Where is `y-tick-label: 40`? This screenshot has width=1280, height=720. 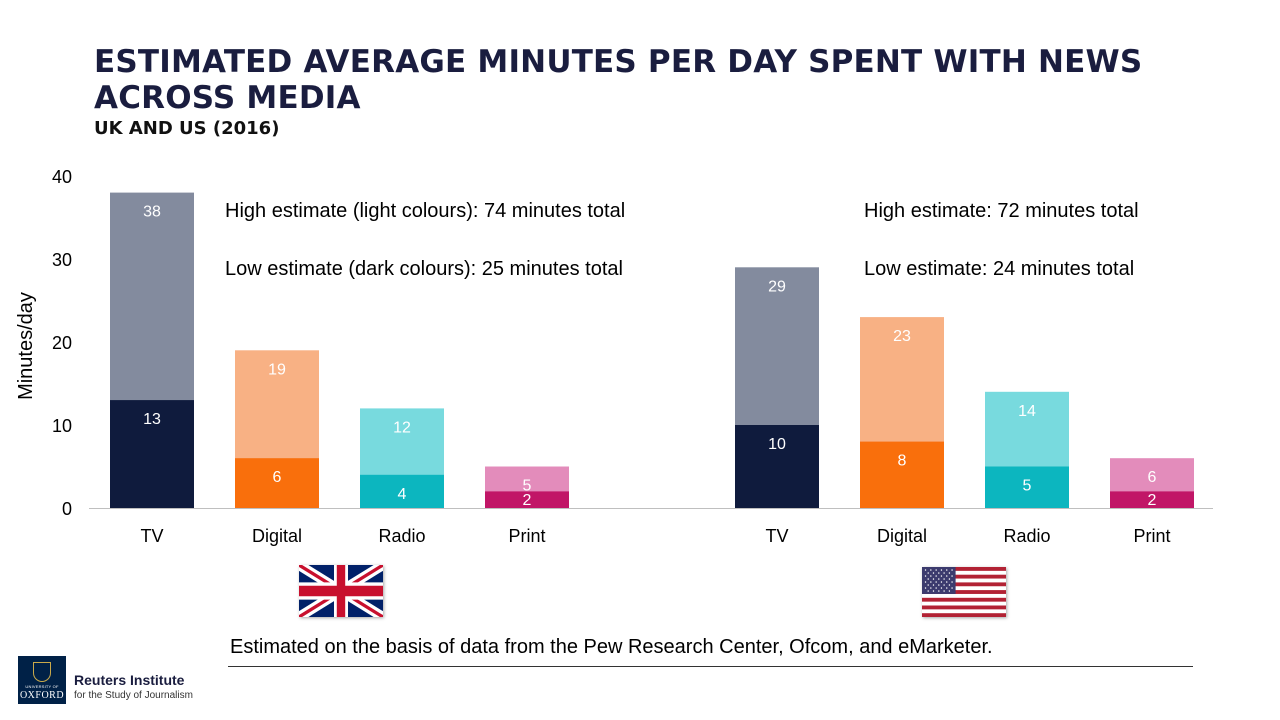 y-tick-label: 40 is located at coordinates (62, 177).